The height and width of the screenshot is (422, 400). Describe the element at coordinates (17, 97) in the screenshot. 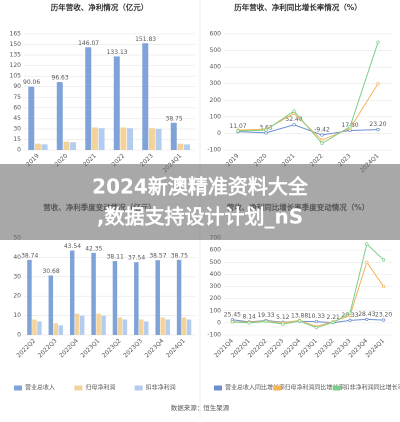

I see `y-tick-label: 75` at that location.